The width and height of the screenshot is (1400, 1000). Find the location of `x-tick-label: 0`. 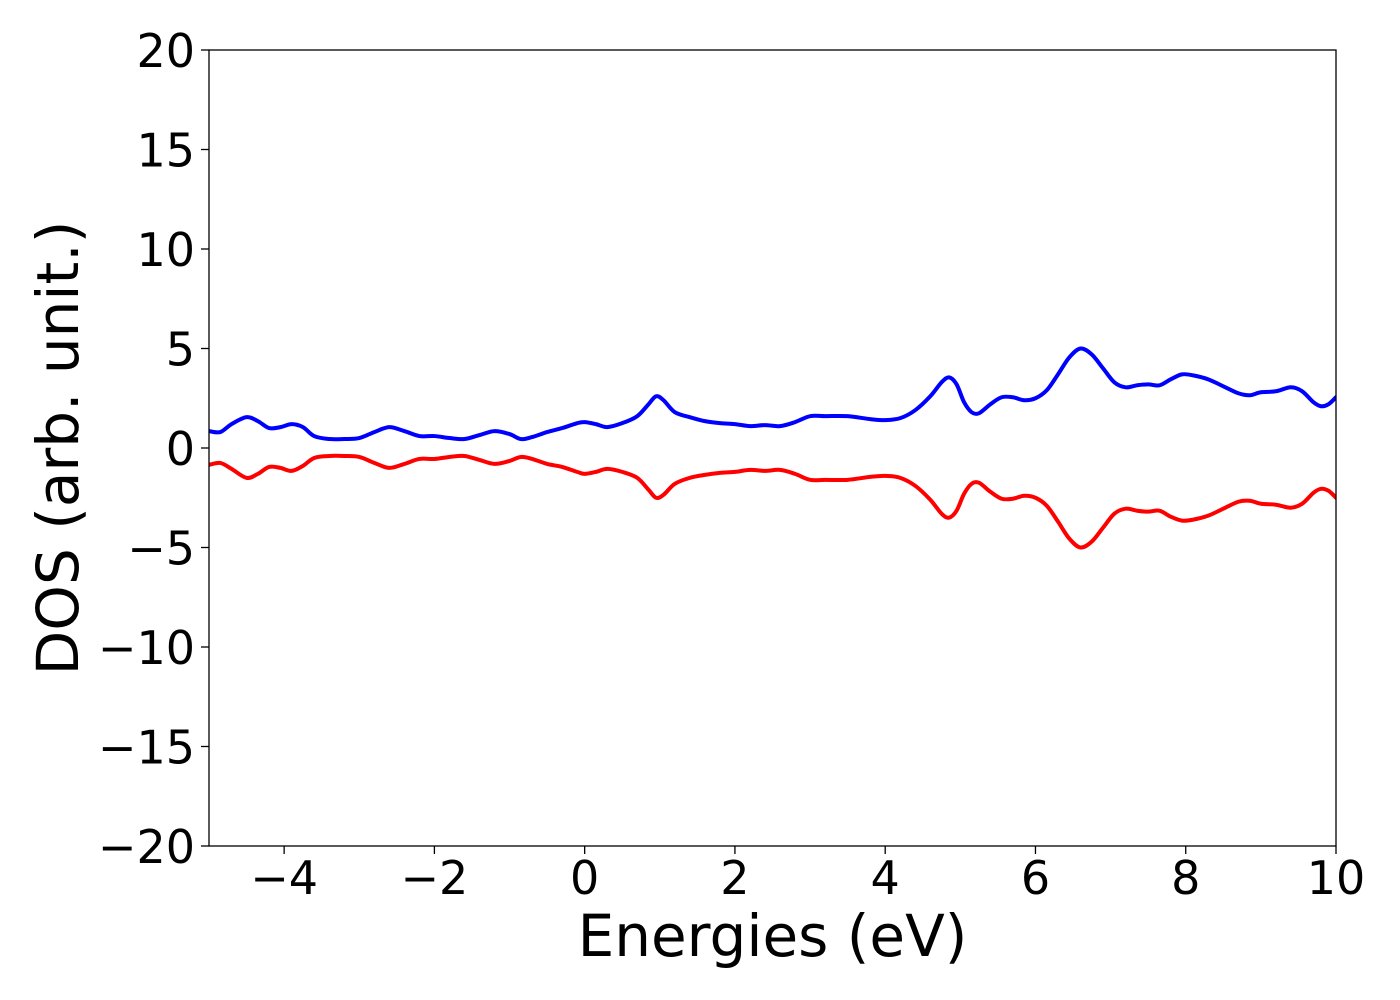

x-tick-label: 0 is located at coordinates (584, 878).